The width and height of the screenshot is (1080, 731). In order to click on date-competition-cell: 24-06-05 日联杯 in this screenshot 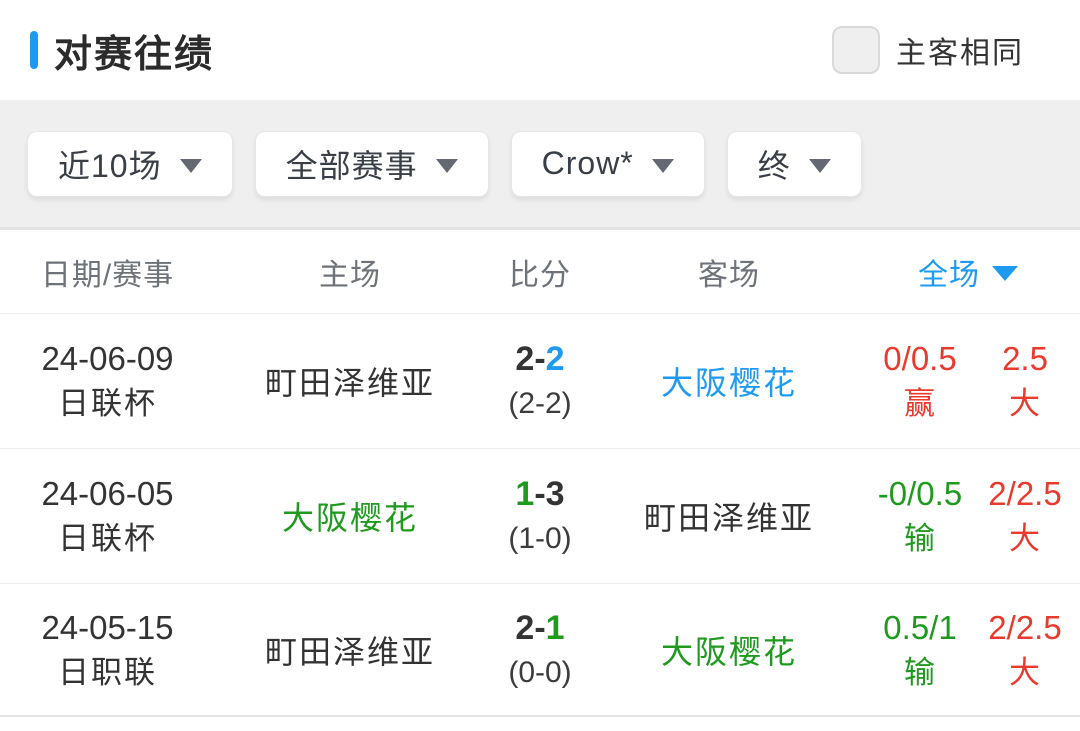, I will do `click(107, 516)`.